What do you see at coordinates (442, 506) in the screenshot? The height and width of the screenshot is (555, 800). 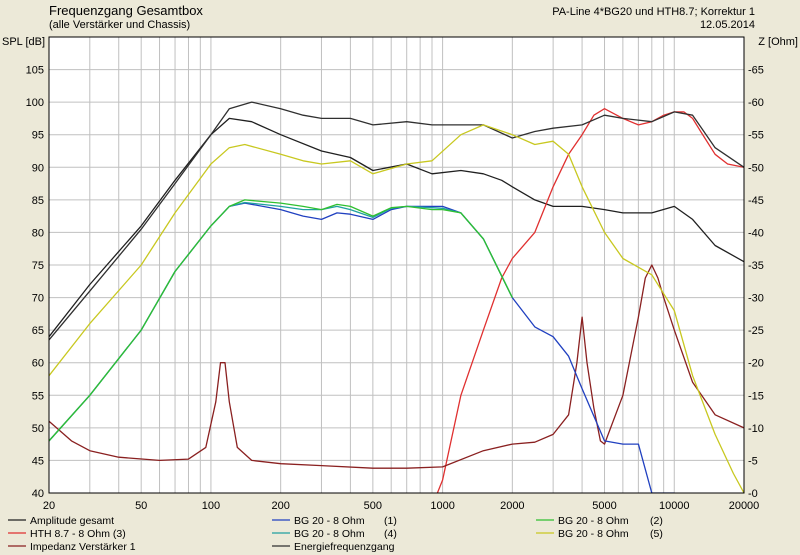 I see `x-tick-label: 1000` at bounding box center [442, 506].